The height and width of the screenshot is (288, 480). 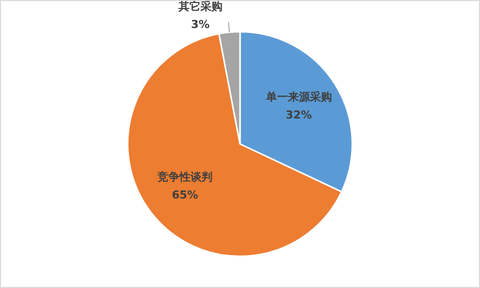 I want to click on slice-label: 其它采购, so click(x=199, y=7).